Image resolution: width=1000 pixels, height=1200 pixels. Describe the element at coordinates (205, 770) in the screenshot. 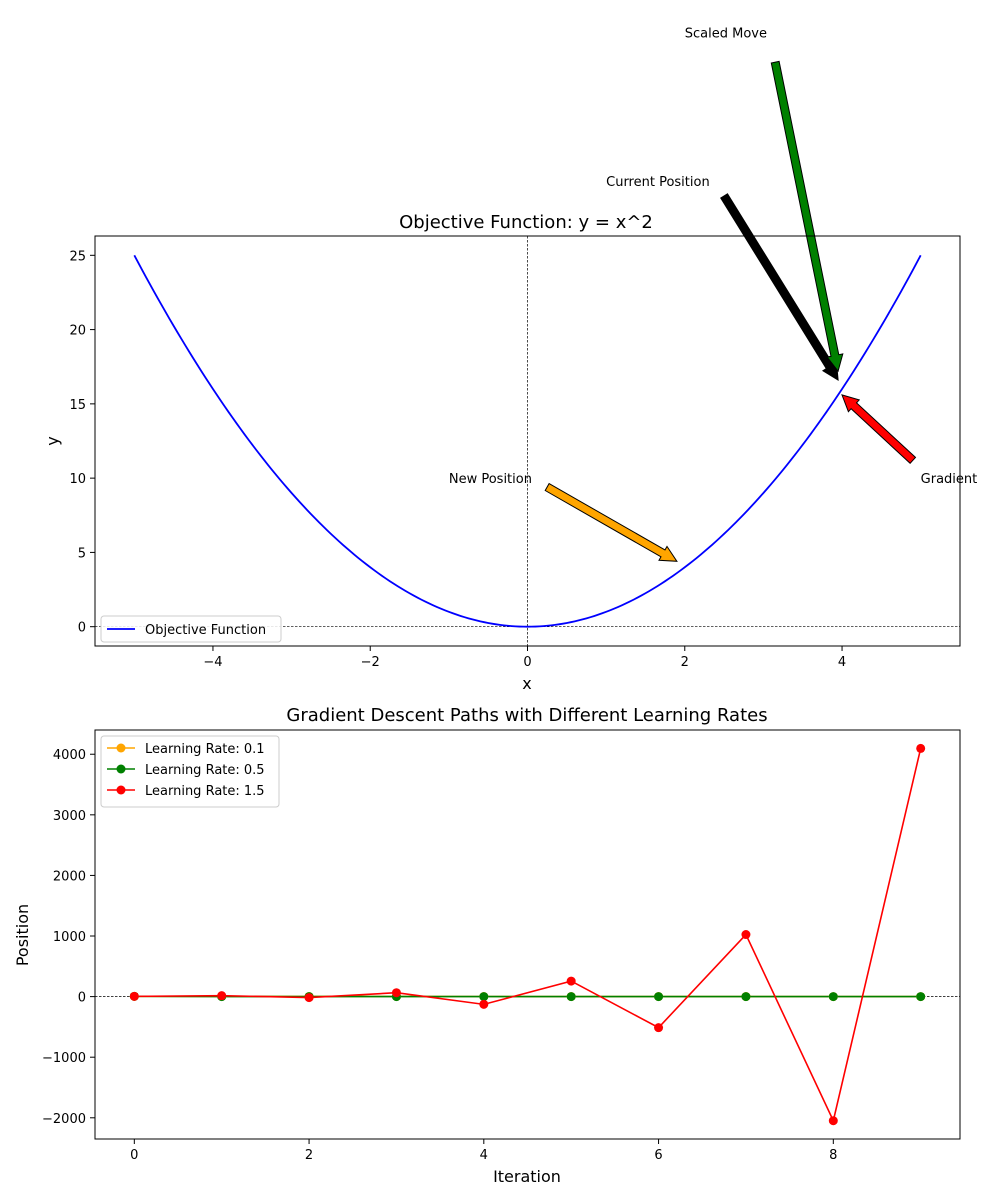

I see `legend-entry: Learning Rate: 0.5` at that location.